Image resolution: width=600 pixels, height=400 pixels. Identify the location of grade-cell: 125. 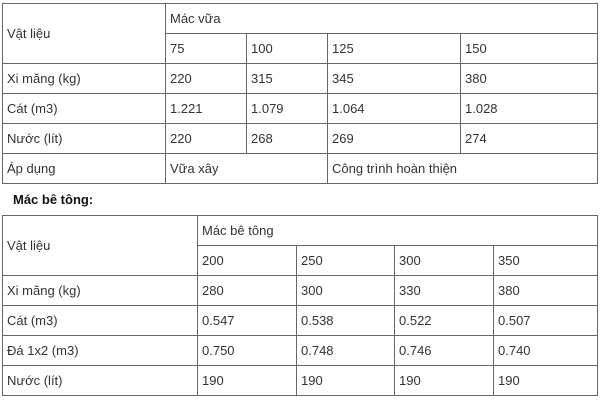
(394, 48).